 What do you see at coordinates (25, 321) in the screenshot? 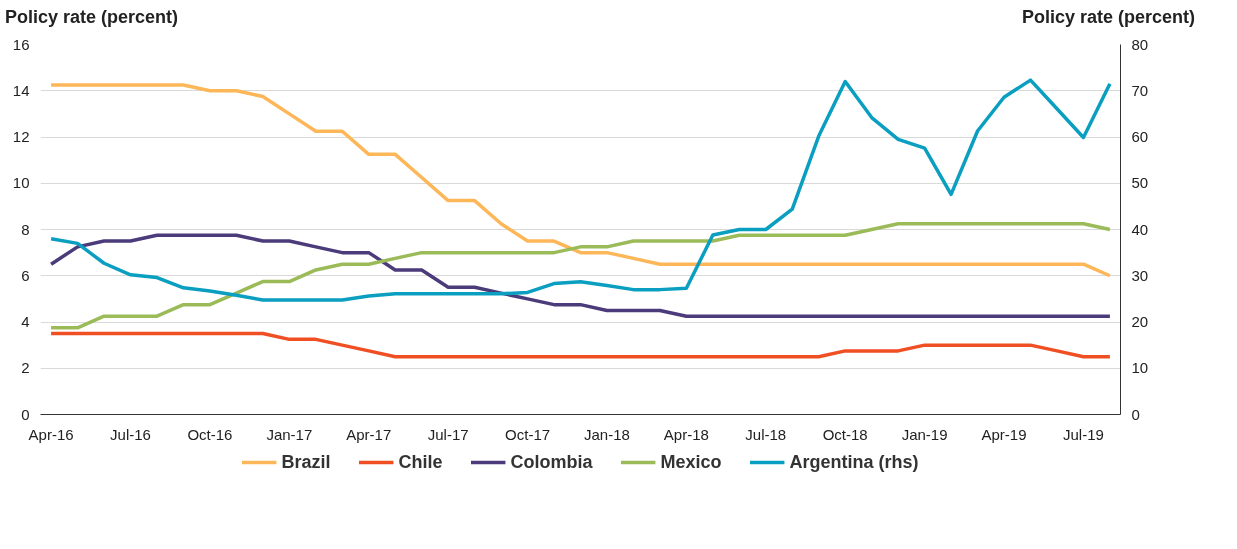
I see `y-tick-label: 4` at bounding box center [25, 321].